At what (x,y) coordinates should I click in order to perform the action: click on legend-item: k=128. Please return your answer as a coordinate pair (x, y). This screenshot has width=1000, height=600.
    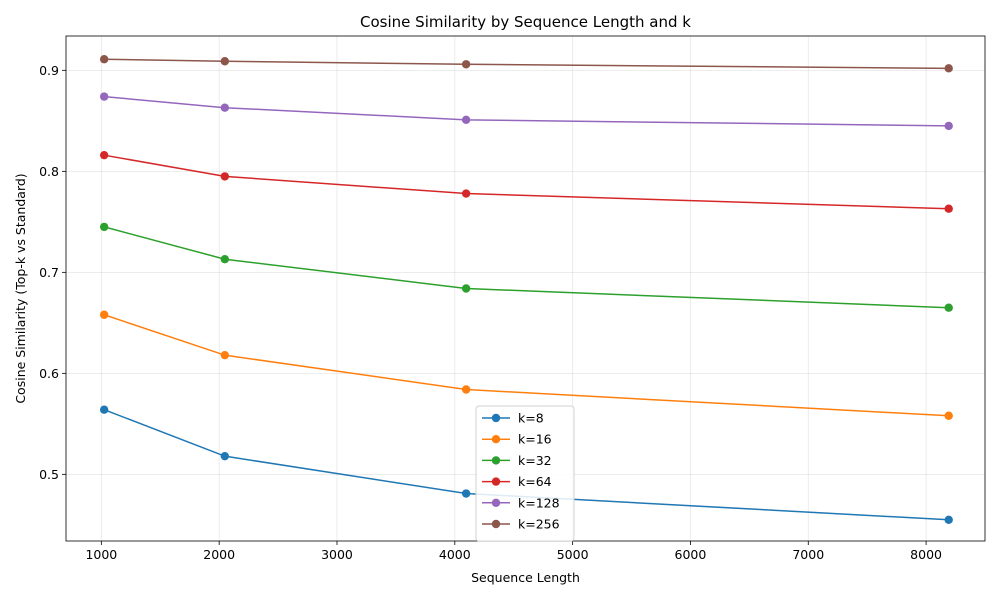
    Looking at the image, I should click on (521, 502).